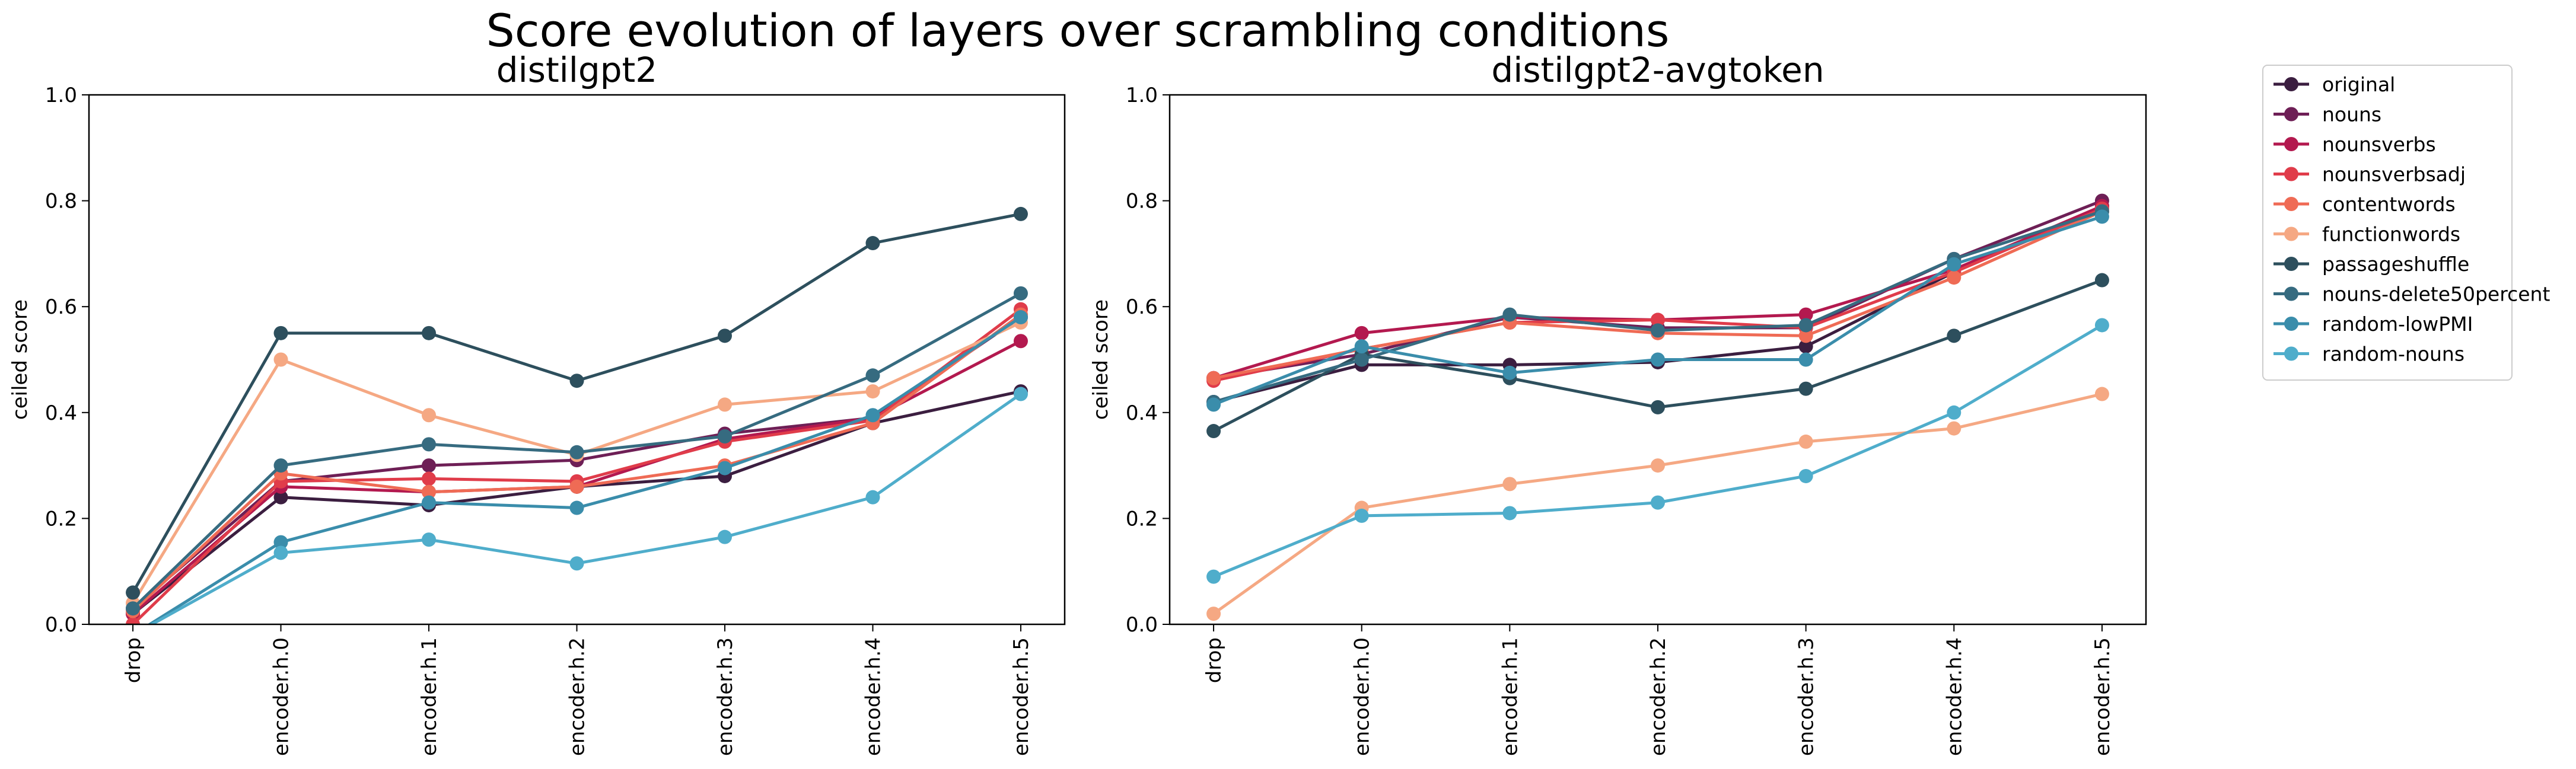  I want to click on legend-item-contentwords: contentwords, so click(2364, 204).